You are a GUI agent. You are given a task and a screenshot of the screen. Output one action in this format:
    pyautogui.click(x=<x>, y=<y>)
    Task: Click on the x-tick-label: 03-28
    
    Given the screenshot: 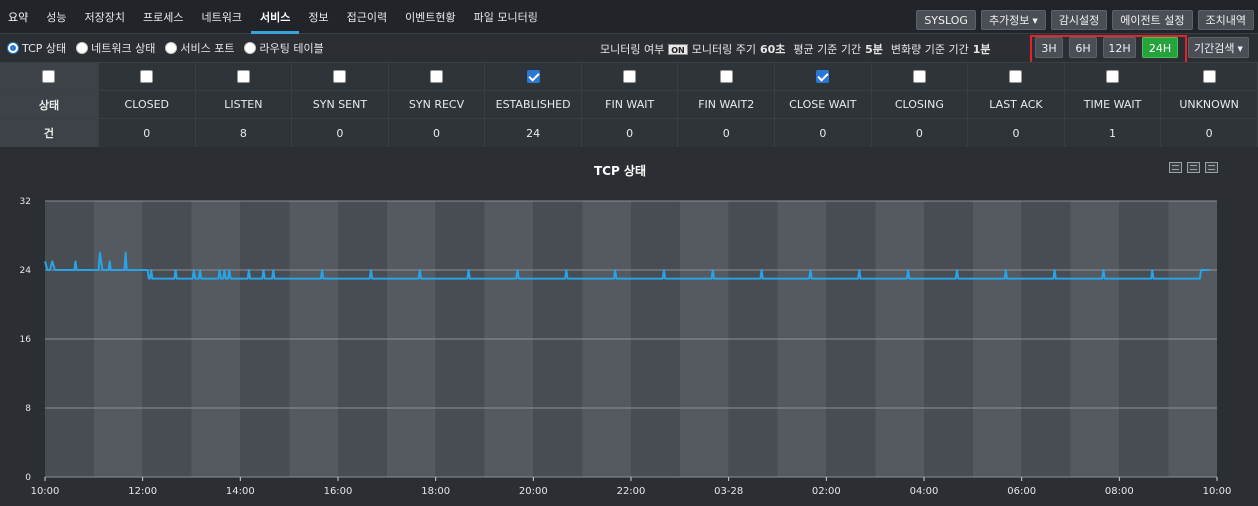 What is the action you would take?
    pyautogui.click(x=728, y=491)
    